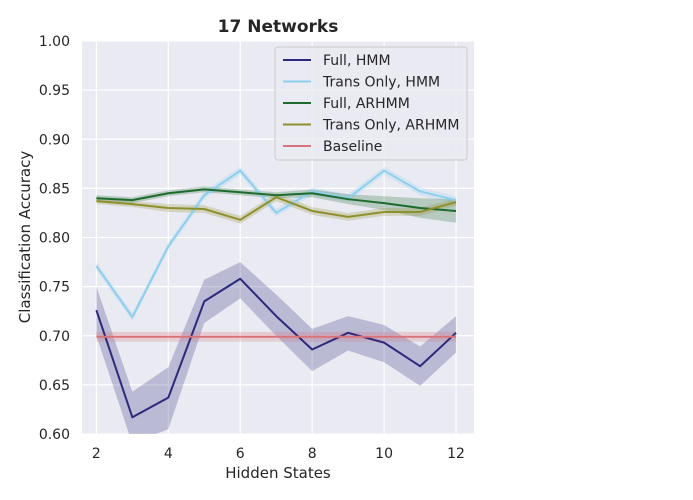 The width and height of the screenshot is (693, 500). What do you see at coordinates (54, 42) in the screenshot?
I see `y-tick-label: 1.00` at bounding box center [54, 42].